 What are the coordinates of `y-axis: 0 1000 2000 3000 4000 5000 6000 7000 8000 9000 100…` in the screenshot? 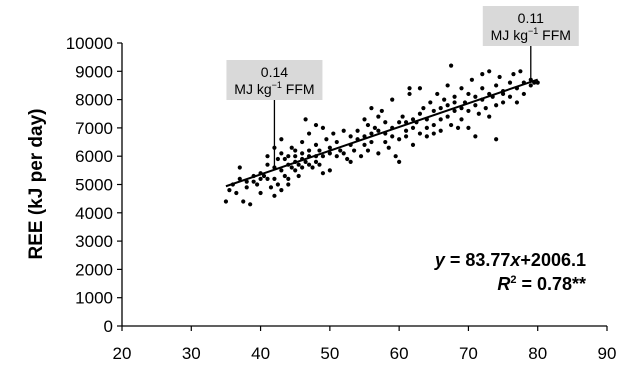 It's located at (94, 185).